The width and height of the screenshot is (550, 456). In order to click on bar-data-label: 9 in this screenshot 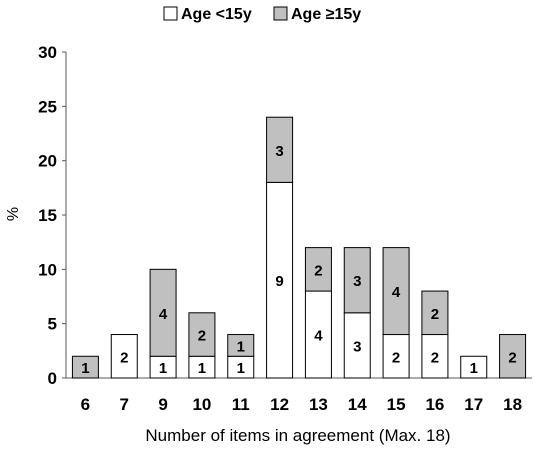, I will do `click(279, 281)`.